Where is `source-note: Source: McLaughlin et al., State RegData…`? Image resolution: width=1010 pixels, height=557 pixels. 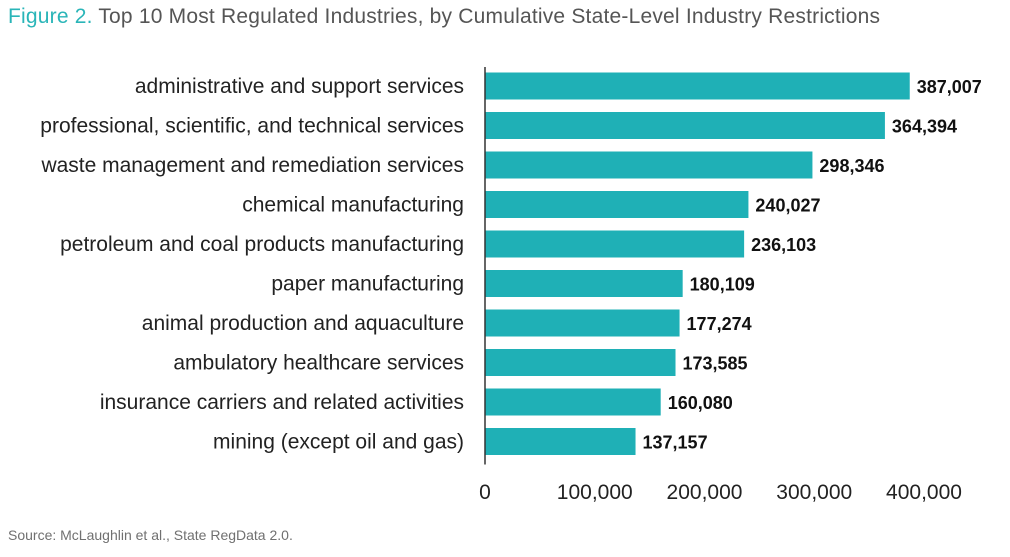 source-note: Source: McLaughlin et al., State RegData… is located at coordinates (150, 535).